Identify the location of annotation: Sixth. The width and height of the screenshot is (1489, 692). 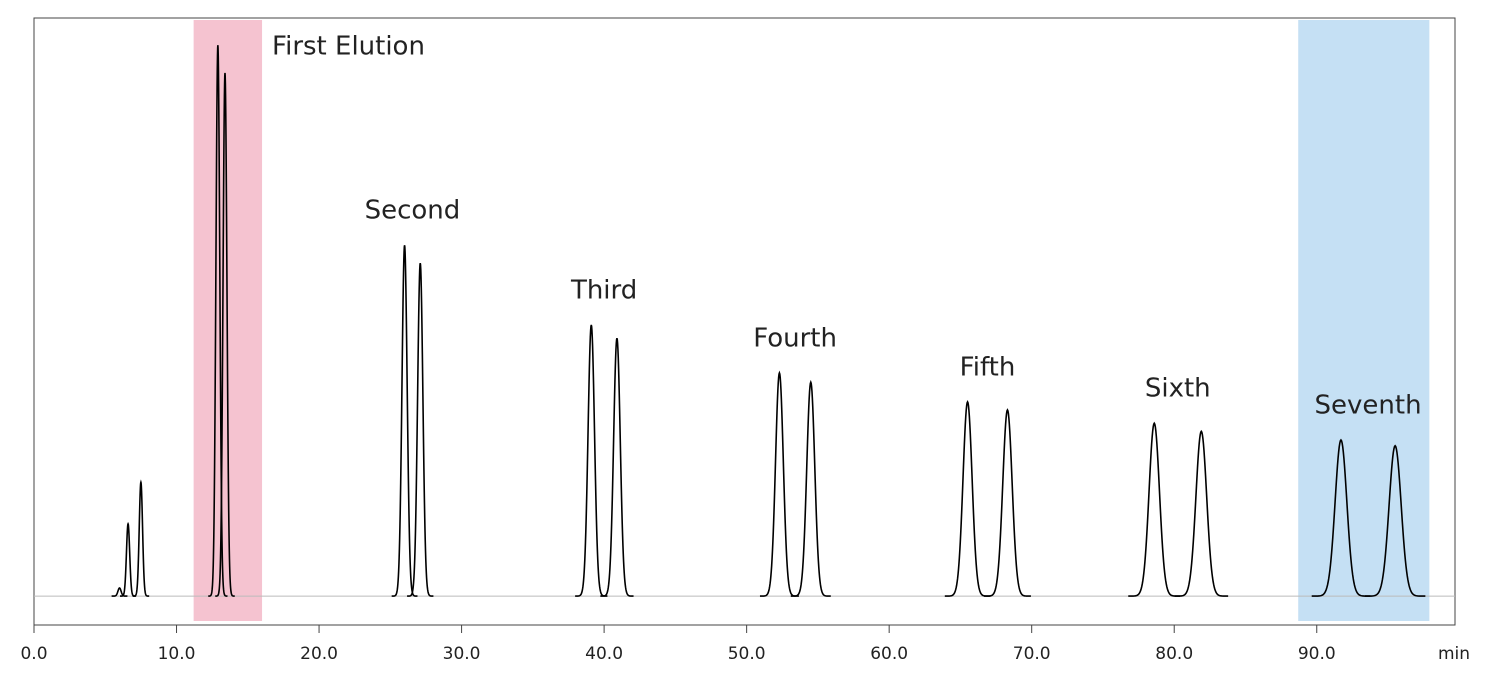
(1178, 389).